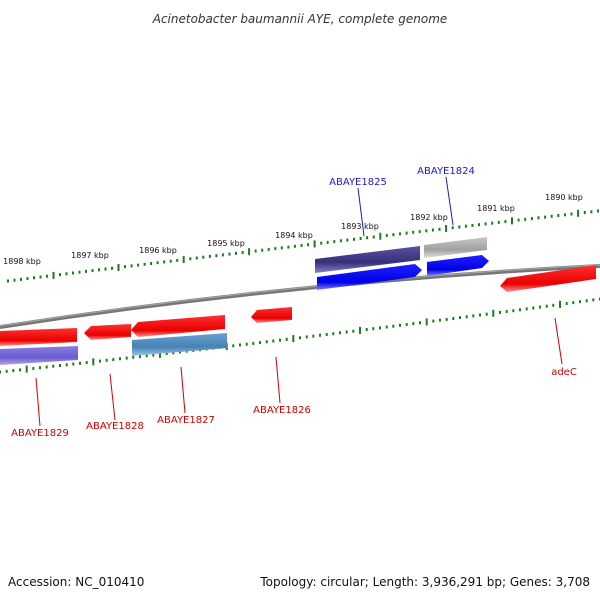 This screenshot has width=600, height=600. What do you see at coordinates (360, 226) in the screenshot?
I see `scale-label: 1893 kbp` at bounding box center [360, 226].